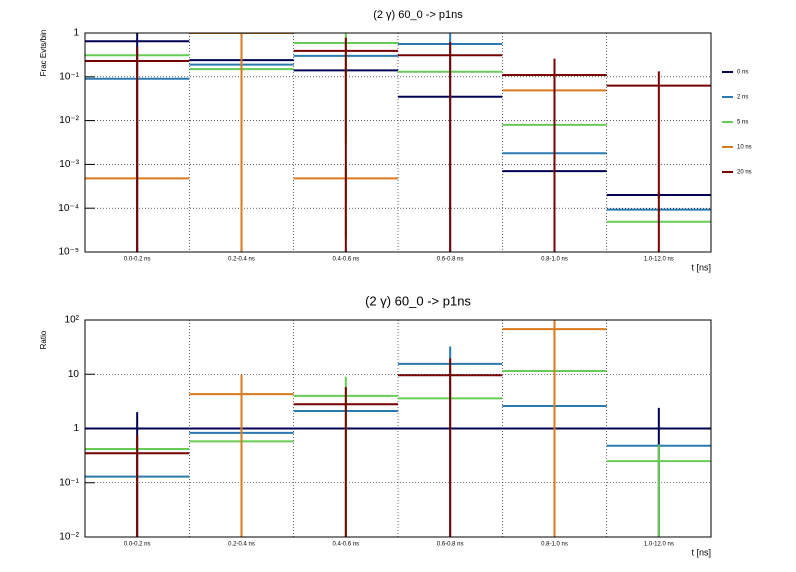 Image resolution: width=796 pixels, height=572 pixels. Describe the element at coordinates (43, 53) in the screenshot. I see `y-axis-label: Frac Evts/bin` at that location.